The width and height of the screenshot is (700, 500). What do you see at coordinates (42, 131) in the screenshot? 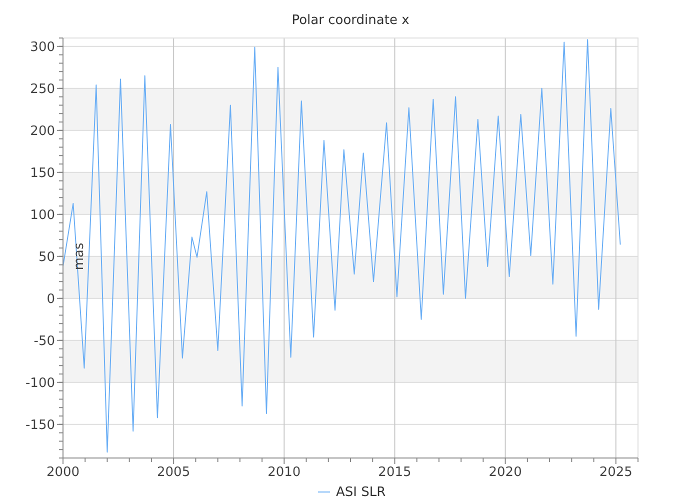
I see `y-tick-label: 200` at bounding box center [42, 131].